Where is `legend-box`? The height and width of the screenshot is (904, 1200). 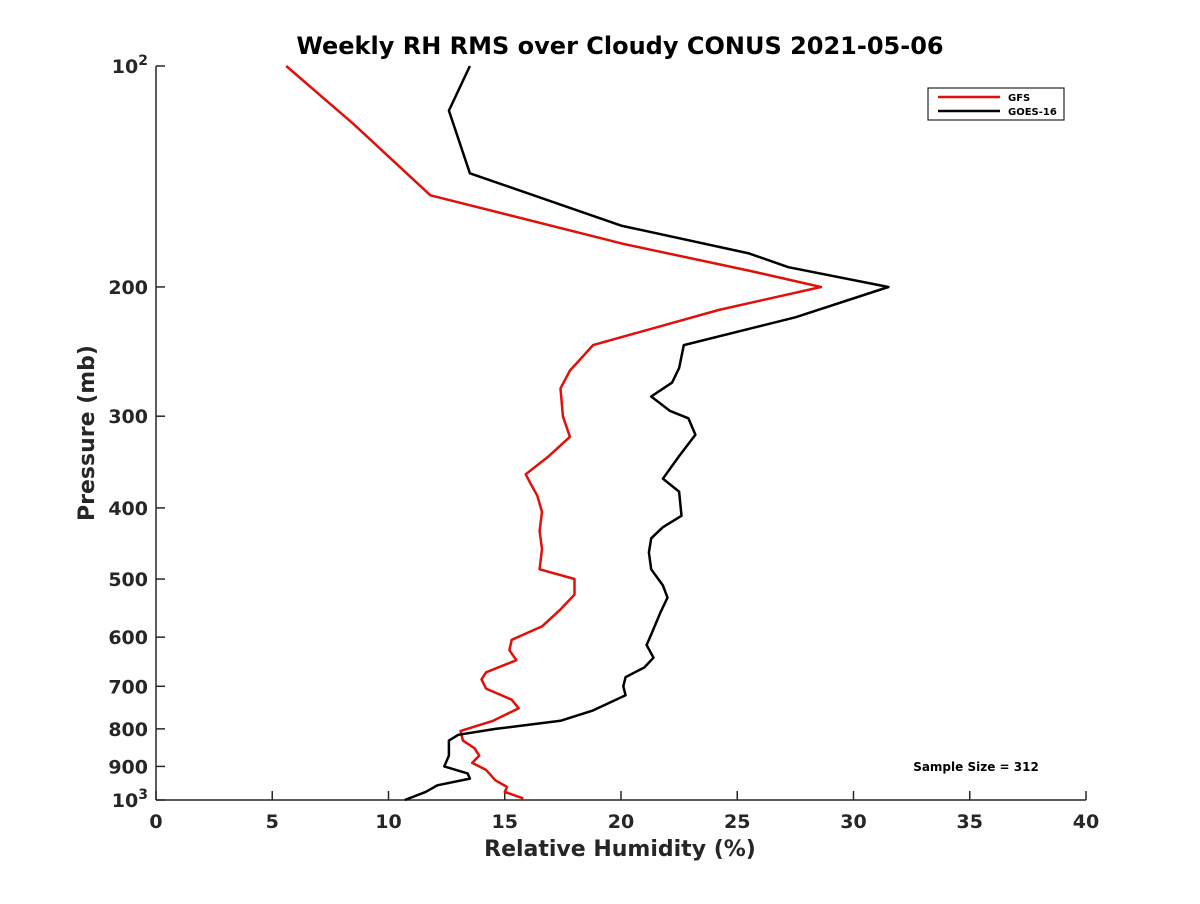 legend-box is located at coordinates (996, 104).